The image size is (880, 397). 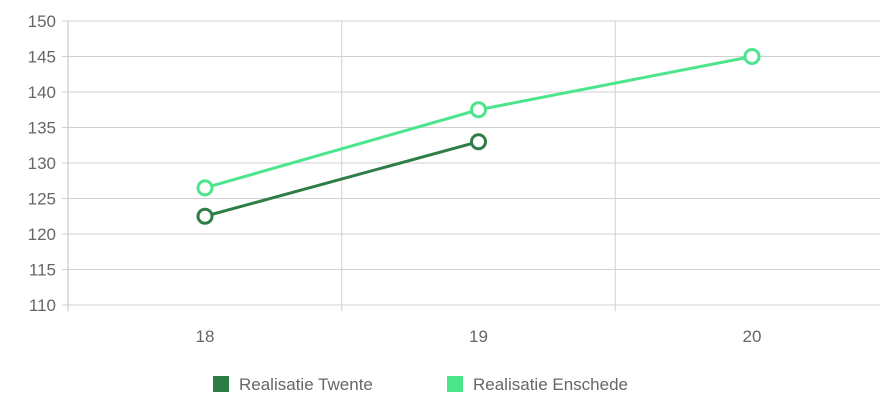 What do you see at coordinates (752, 336) in the screenshot?
I see `x-tick-label: 20` at bounding box center [752, 336].